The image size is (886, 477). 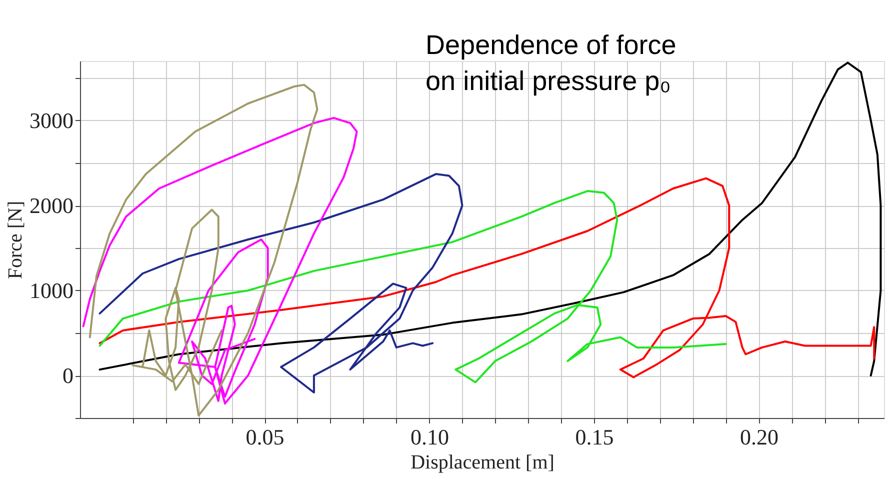 I want to click on x-tick-label: 0.20, so click(x=759, y=437).